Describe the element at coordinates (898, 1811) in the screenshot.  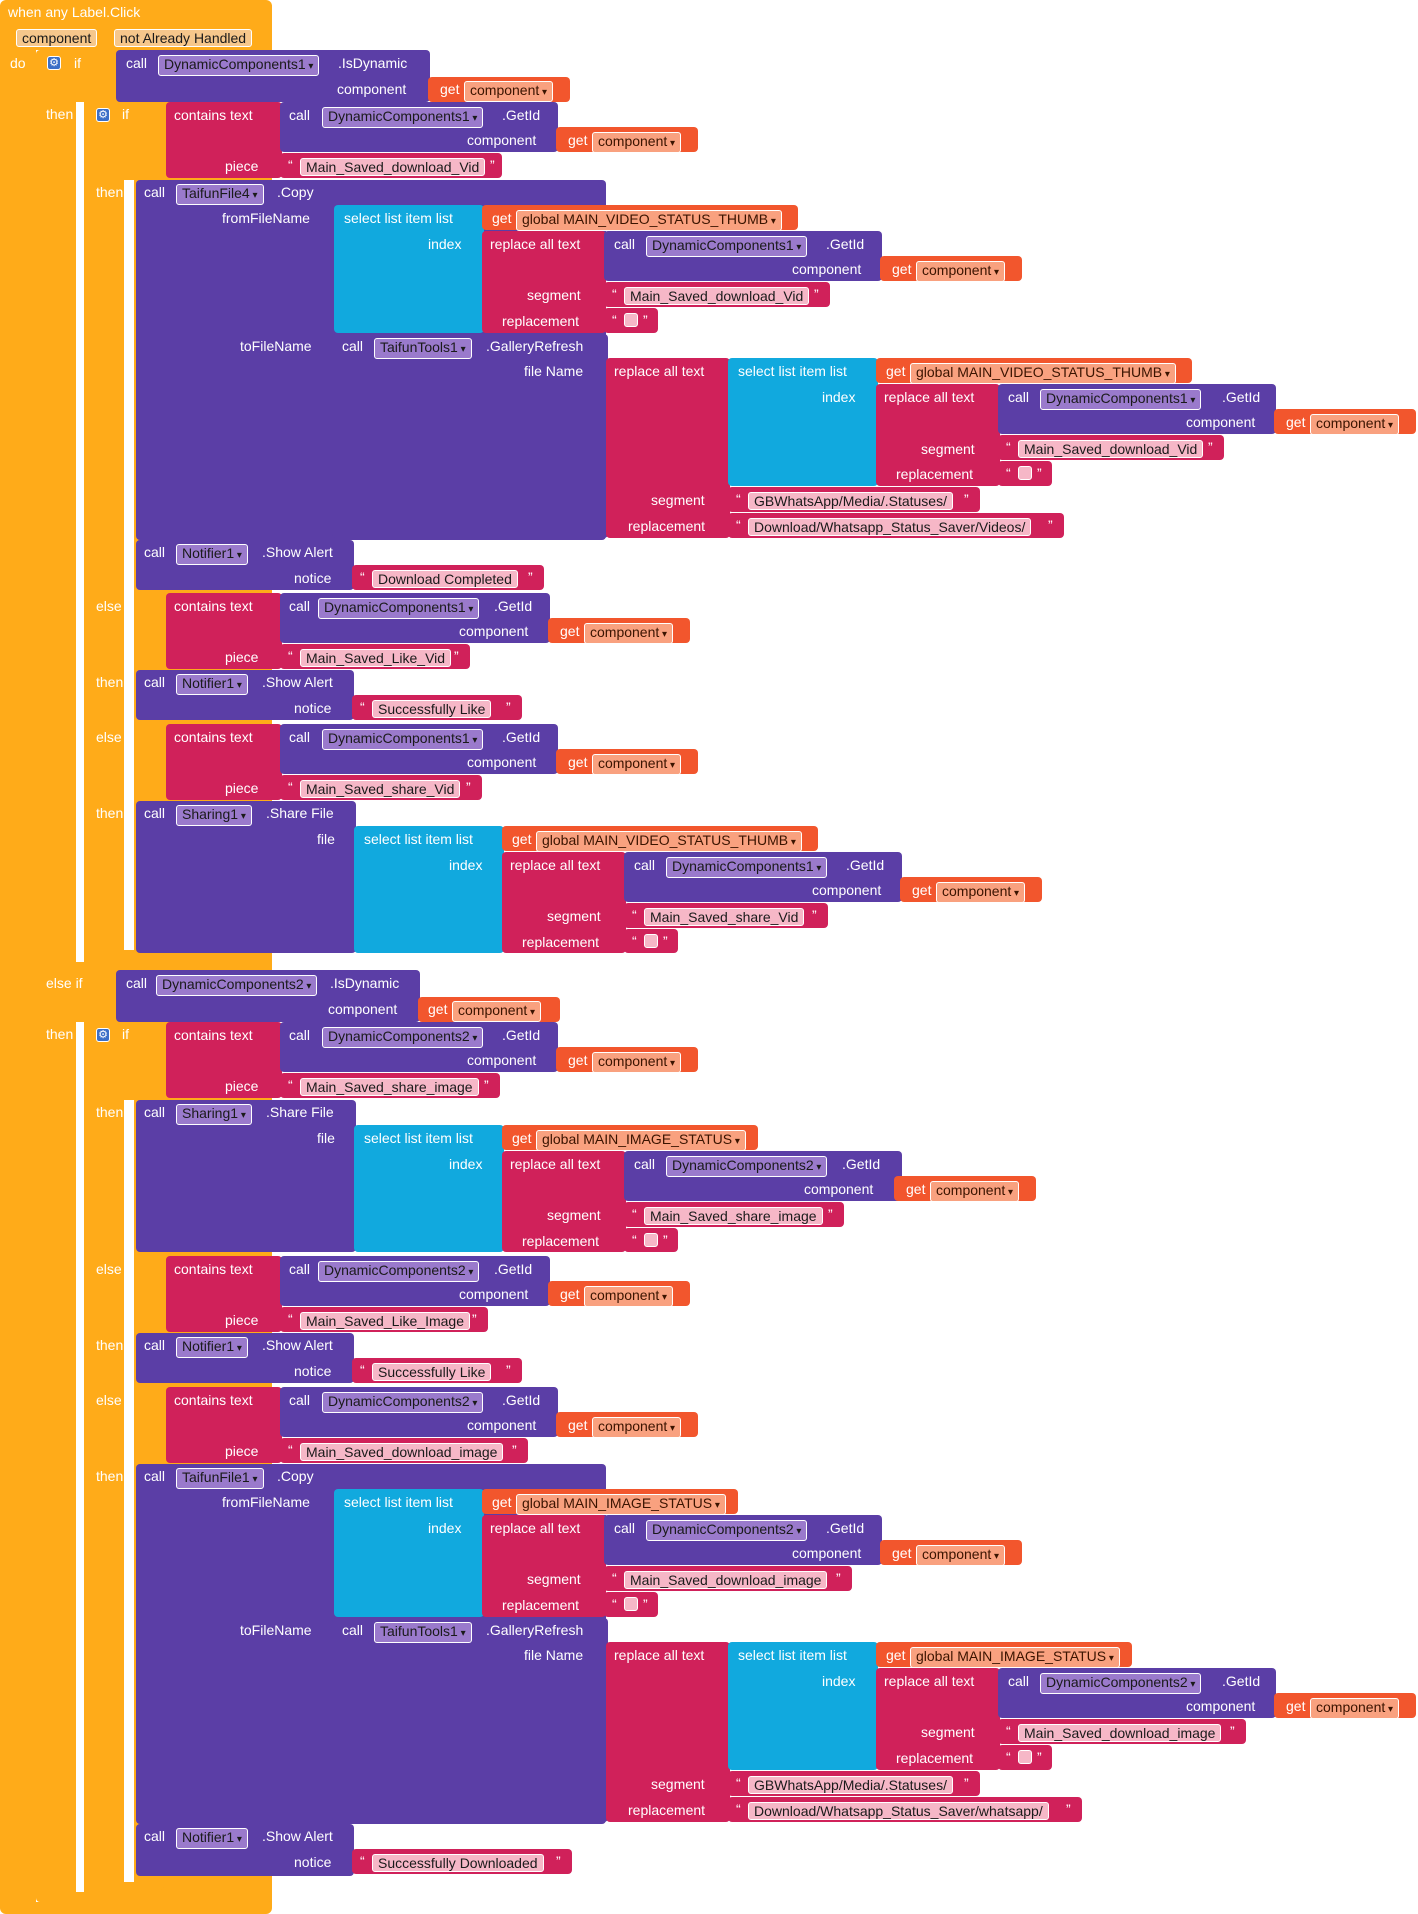
I see `string-value: Download/Whatsapp_Status_Saver/whatsapp/` at that location.